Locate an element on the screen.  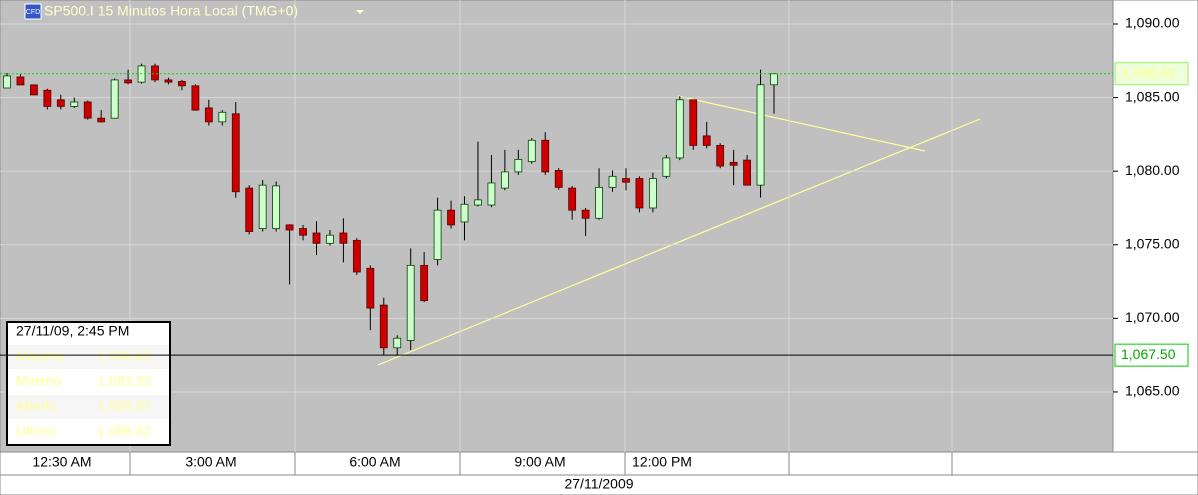
reference-label: 1,067.50 is located at coordinates (1148, 354).